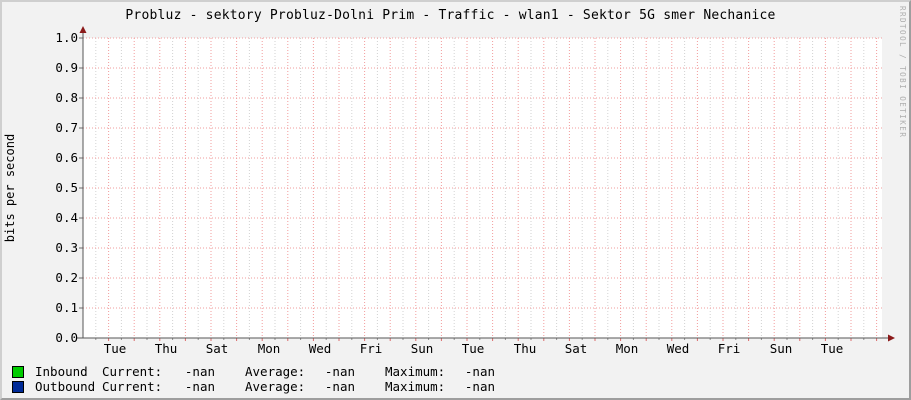 The height and width of the screenshot is (400, 911). Describe the element at coordinates (18, 387) in the screenshot. I see `outbound-swatch-icon` at that location.